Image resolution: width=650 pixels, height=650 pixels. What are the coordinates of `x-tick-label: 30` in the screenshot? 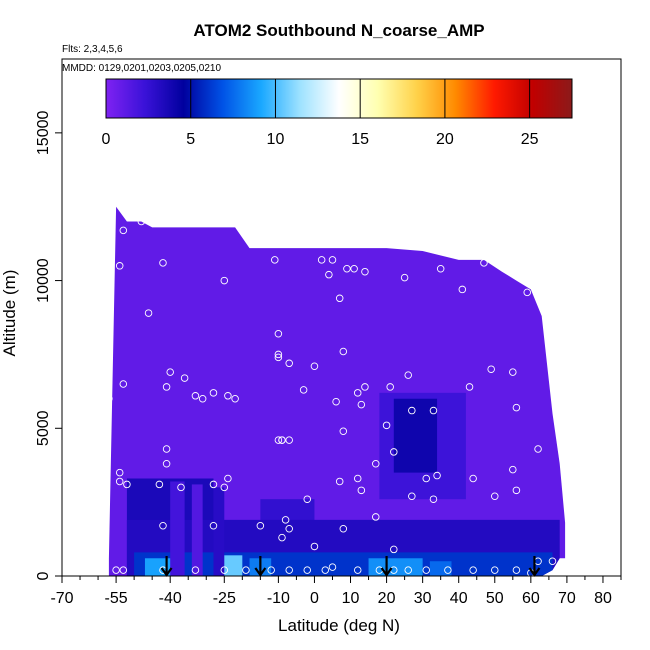 It's located at (423, 598).